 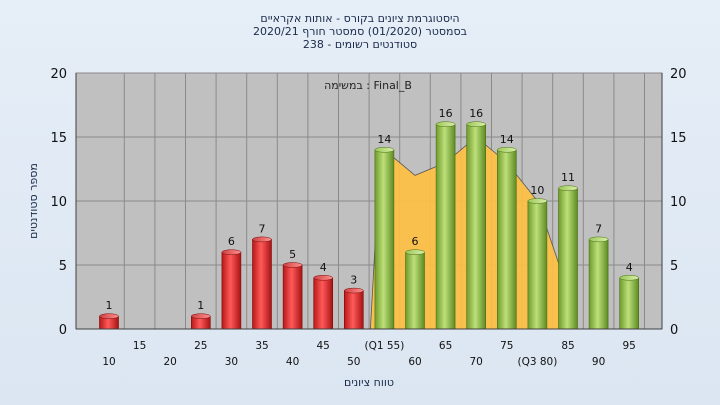 I want to click on x-tick-label: 35, so click(x=261, y=346).